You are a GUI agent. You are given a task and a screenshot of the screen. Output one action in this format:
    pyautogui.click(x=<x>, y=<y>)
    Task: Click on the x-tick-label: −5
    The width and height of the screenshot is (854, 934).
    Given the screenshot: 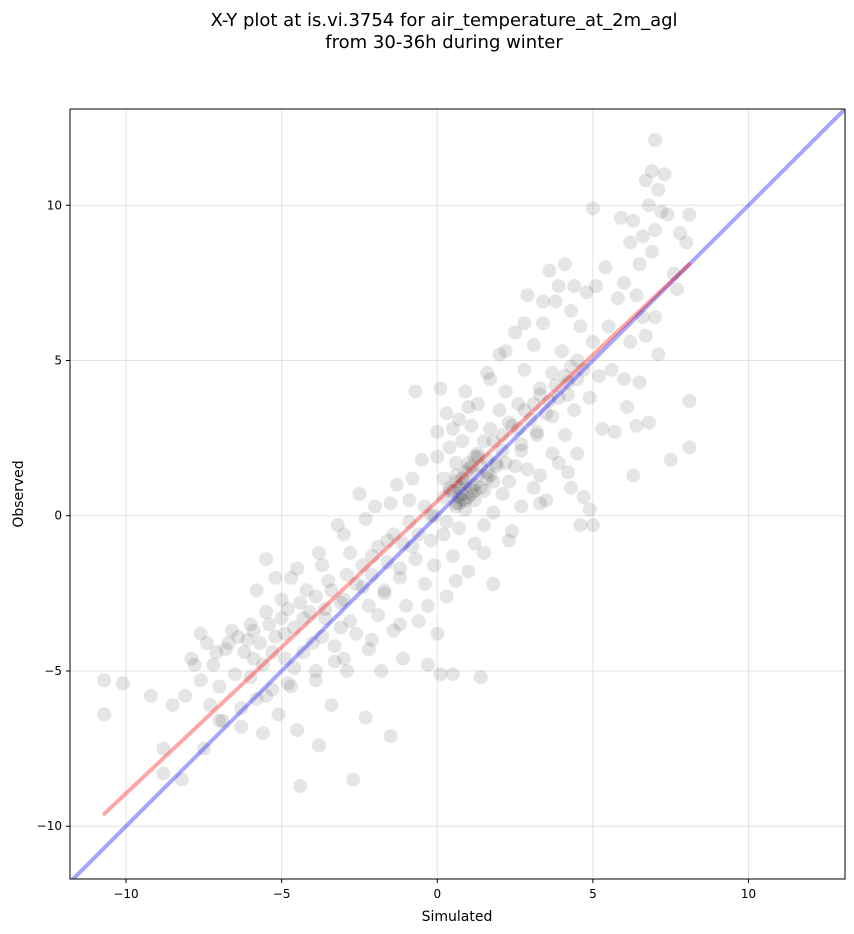 What is the action you would take?
    pyautogui.click(x=282, y=894)
    